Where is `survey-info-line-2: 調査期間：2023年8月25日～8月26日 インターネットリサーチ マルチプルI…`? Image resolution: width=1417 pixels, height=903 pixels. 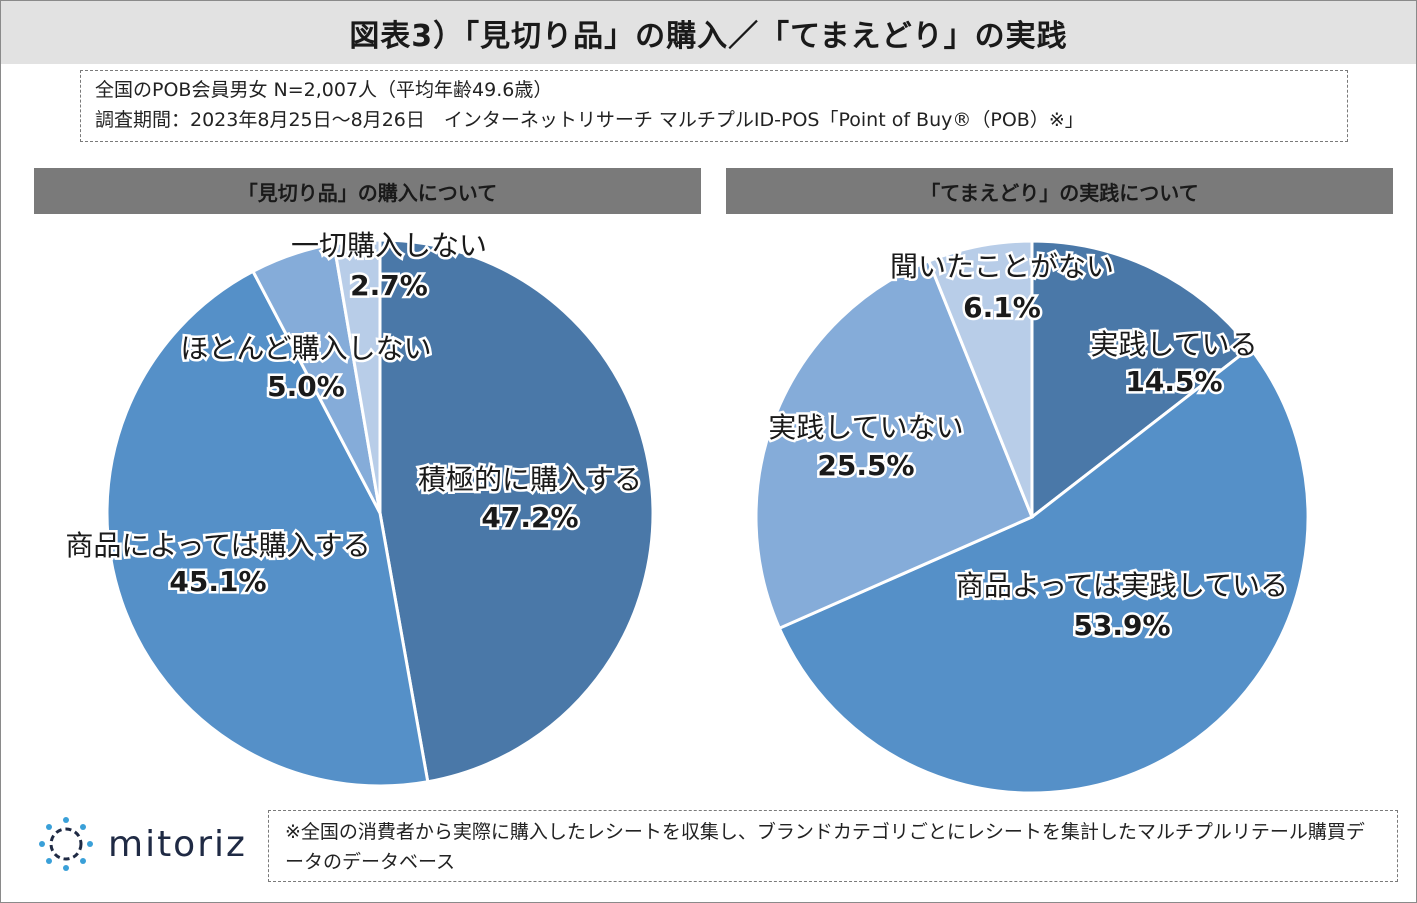
survey-info-line-2: 調査期間：2023年8月25日～8月26日 インターネットリサーチ マルチプルI… is located at coordinates (589, 120).